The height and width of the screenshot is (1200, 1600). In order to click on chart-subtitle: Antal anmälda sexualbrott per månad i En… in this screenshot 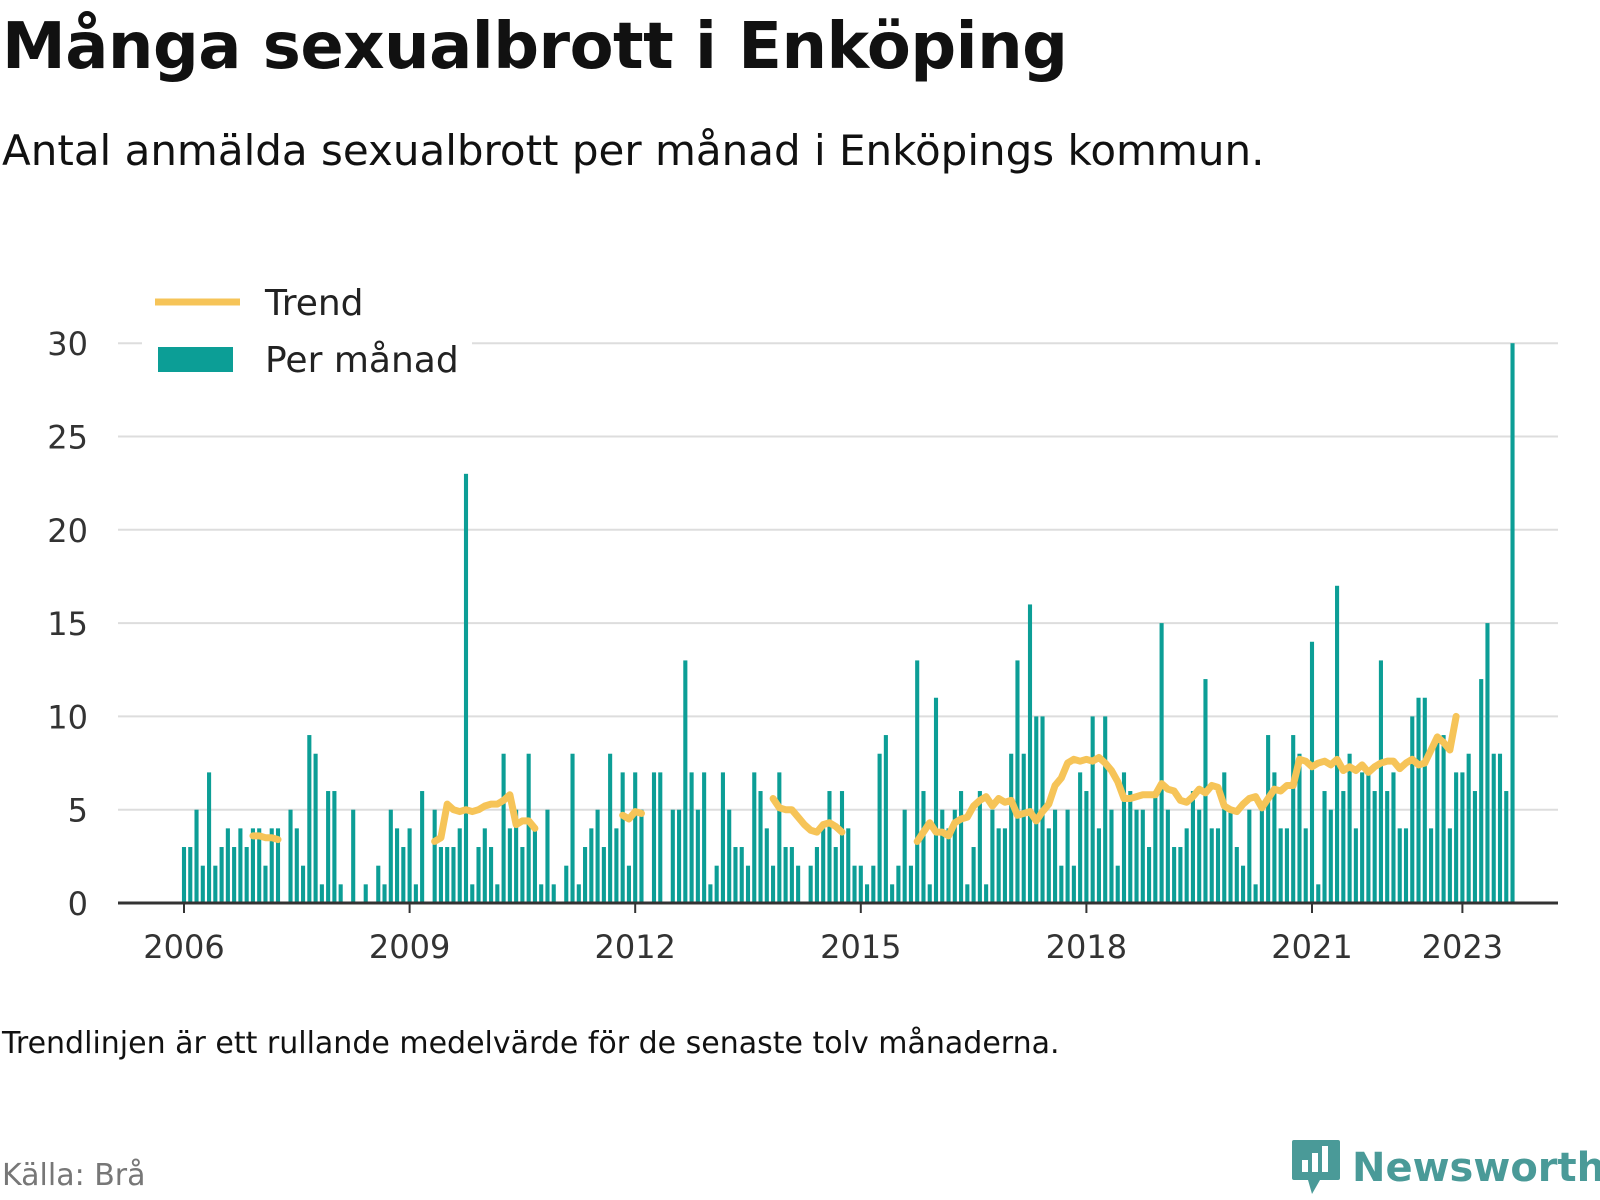, I will do `click(633, 150)`.